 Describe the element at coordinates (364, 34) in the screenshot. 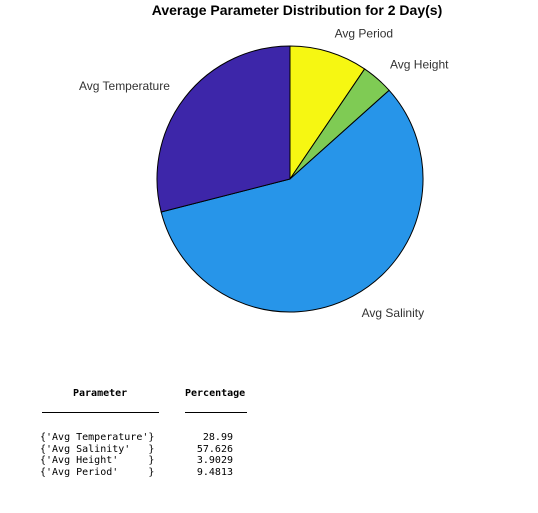

I see `pie-label-avg-period: Avg Period` at that location.